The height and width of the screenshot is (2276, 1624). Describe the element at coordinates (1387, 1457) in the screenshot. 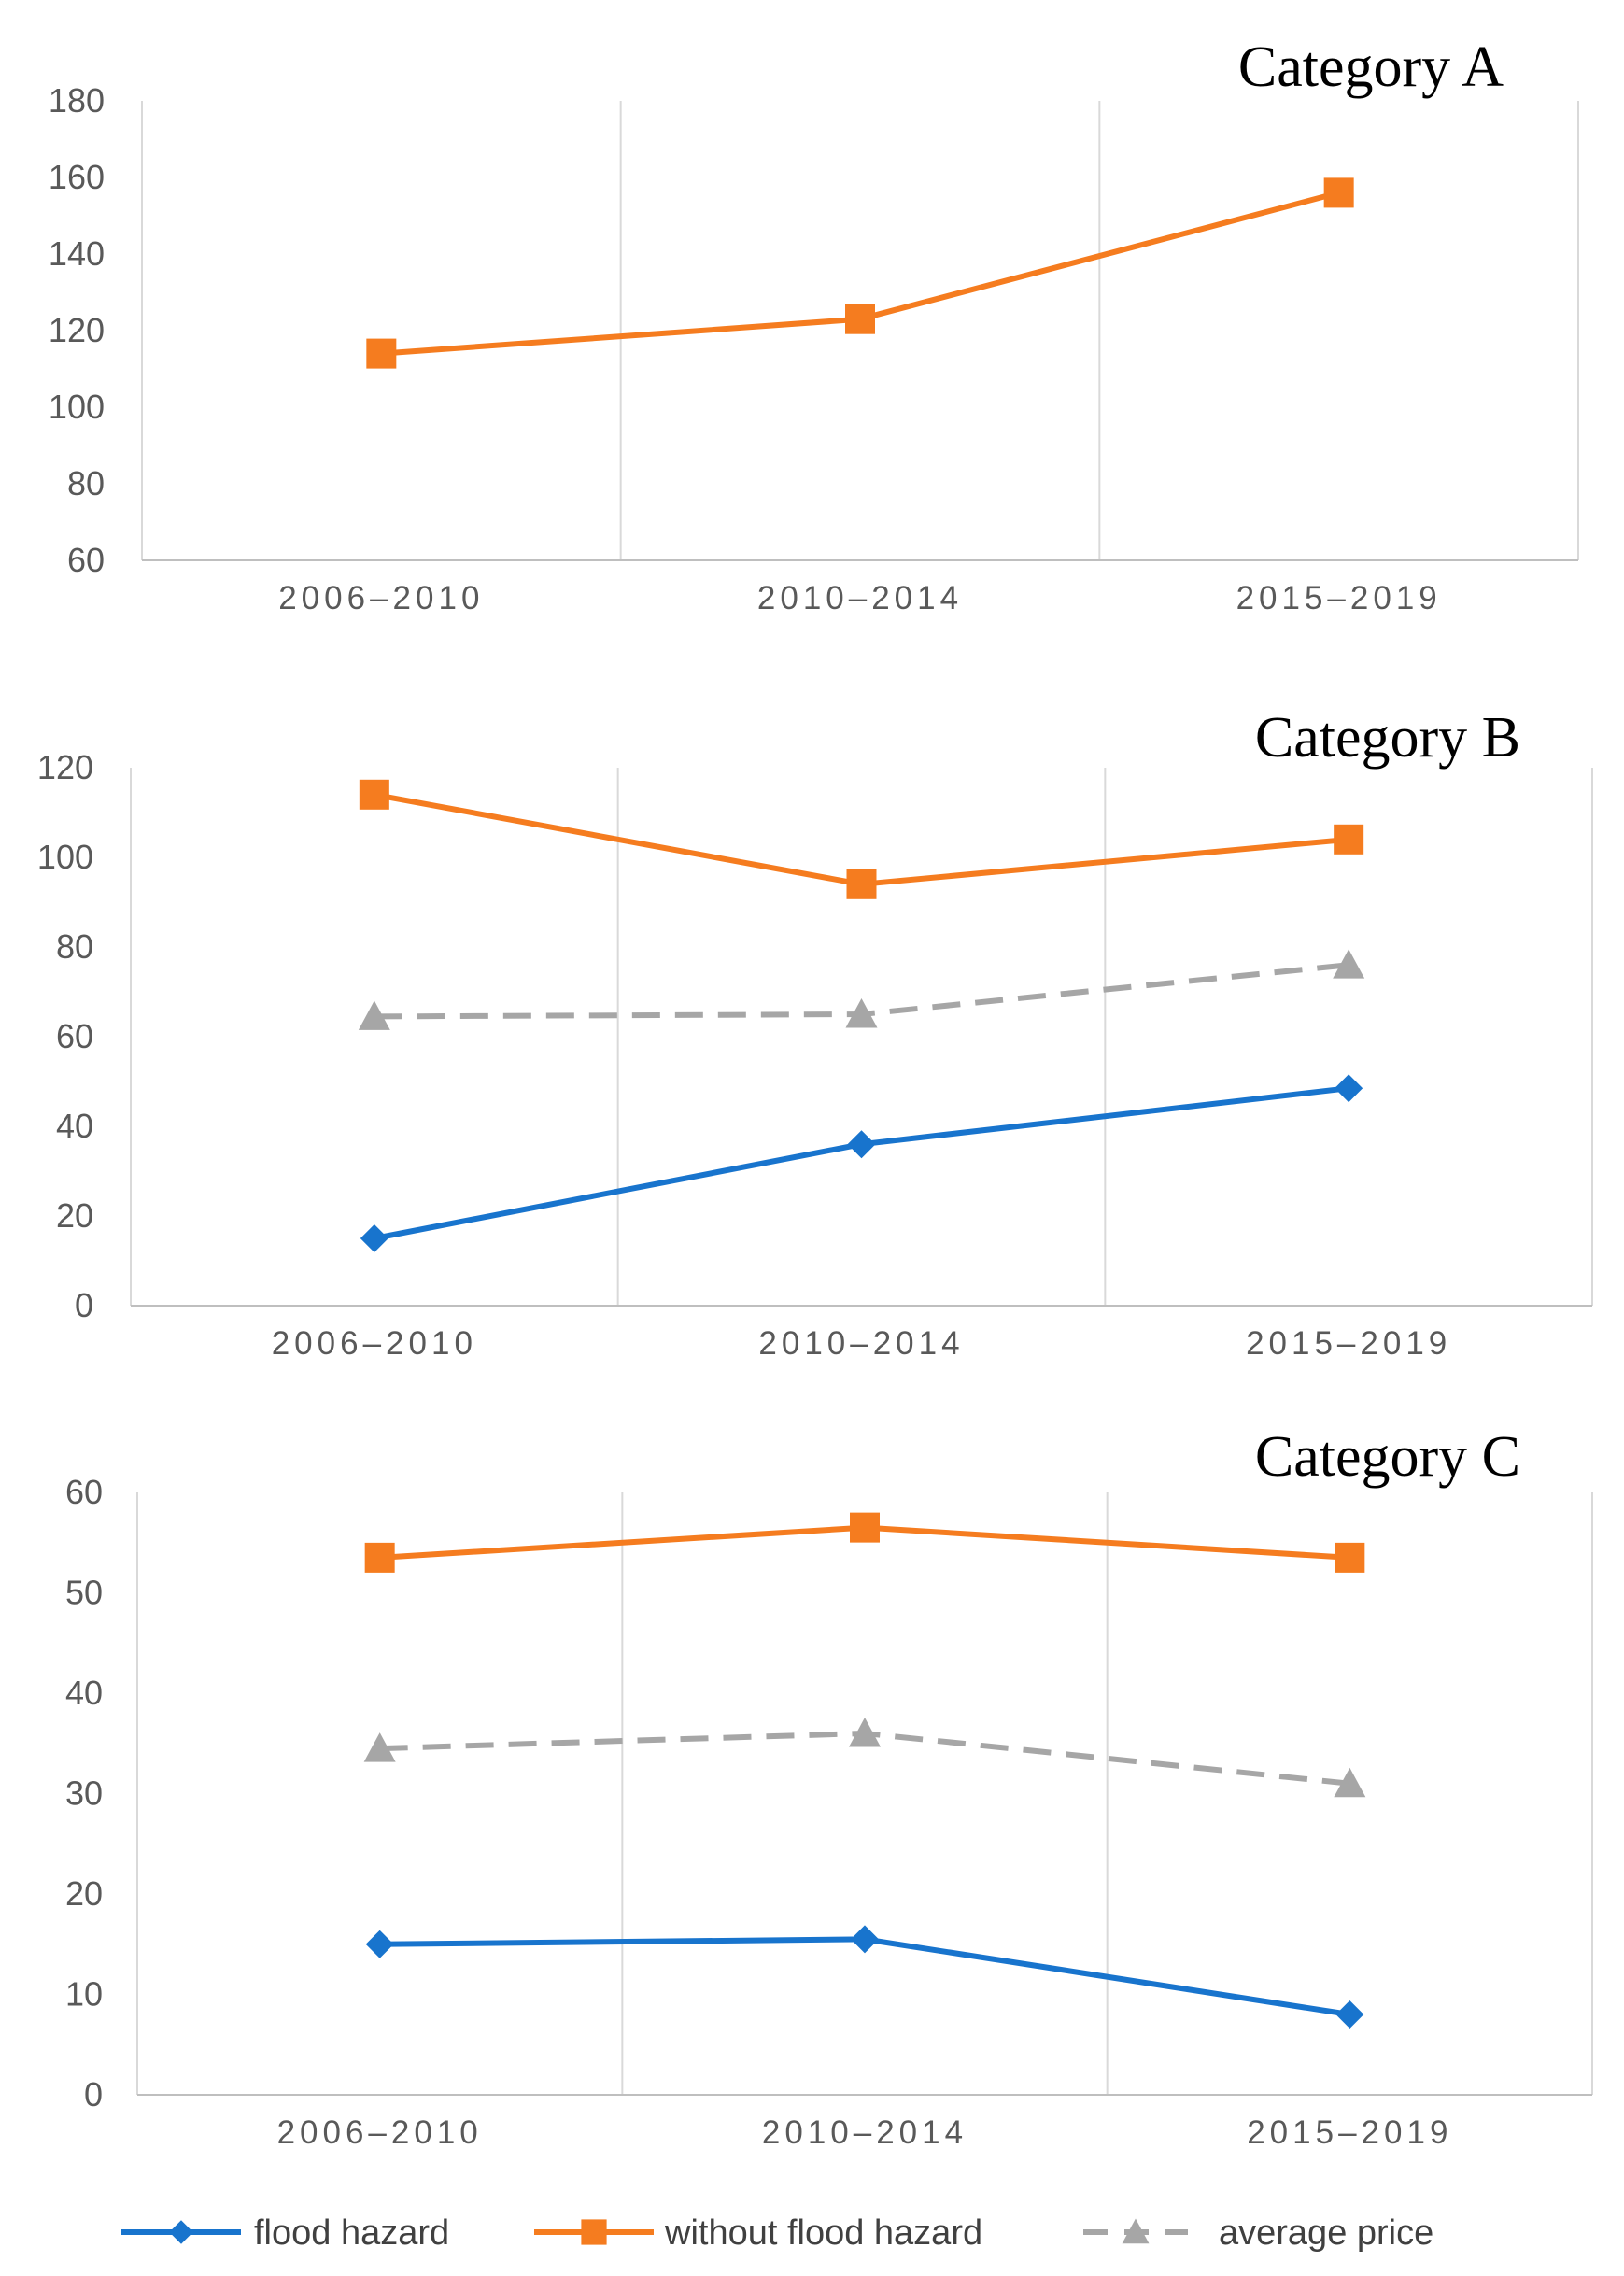

I see `chart-title: Category C` at that location.